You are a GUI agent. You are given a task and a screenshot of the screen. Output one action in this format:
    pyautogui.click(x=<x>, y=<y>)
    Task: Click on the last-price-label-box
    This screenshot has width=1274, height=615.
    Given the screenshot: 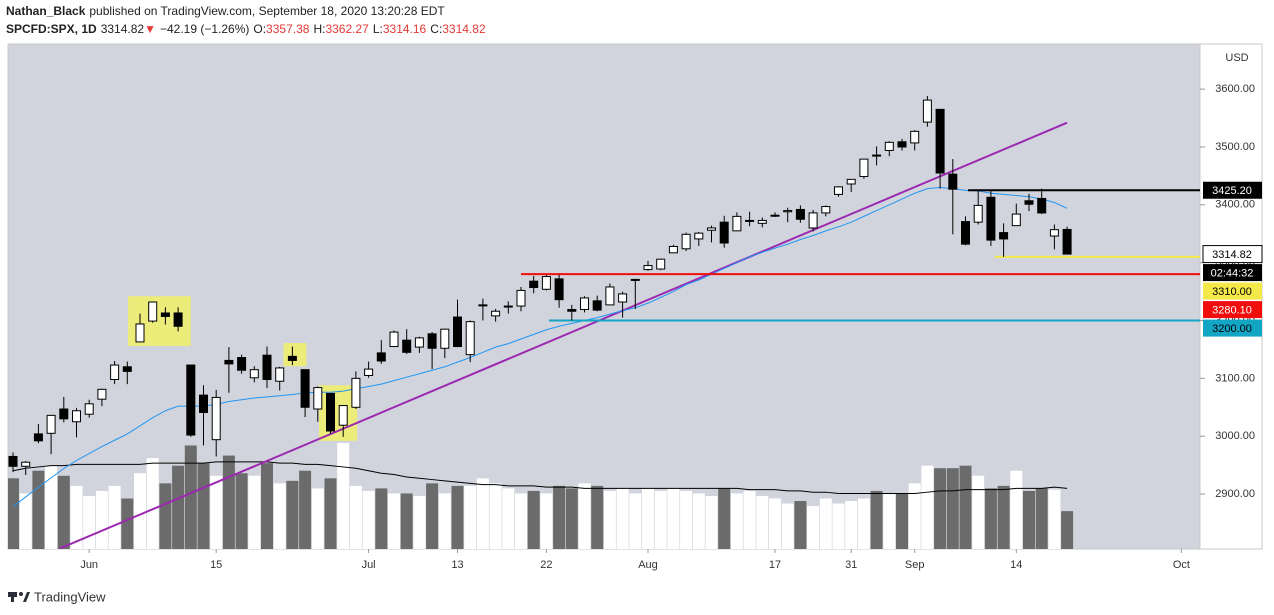 What is the action you would take?
    pyautogui.click(x=1232, y=254)
    